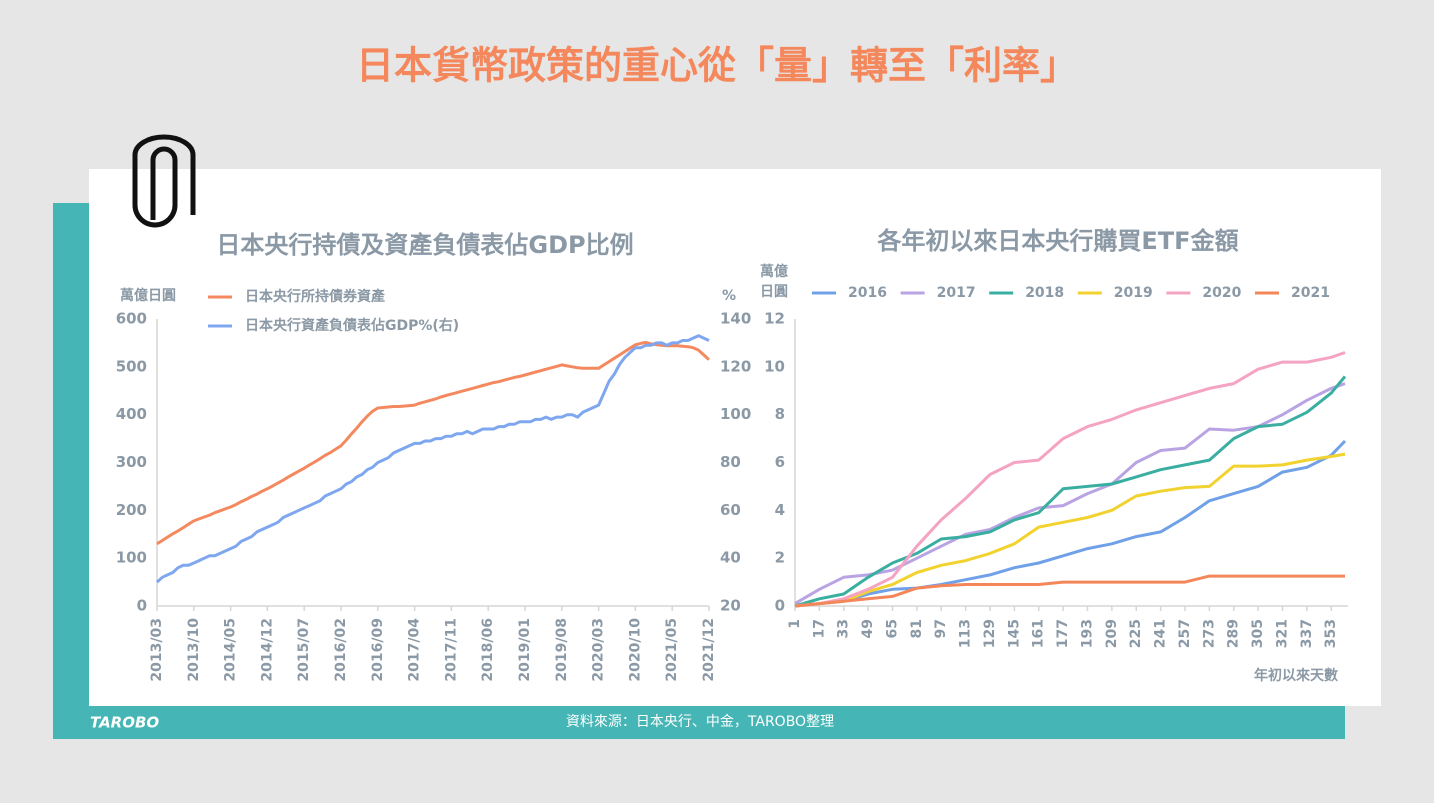 The width and height of the screenshot is (1434, 803). What do you see at coordinates (131, 319) in the screenshot?
I see `y-tick-label: 600` at bounding box center [131, 319].